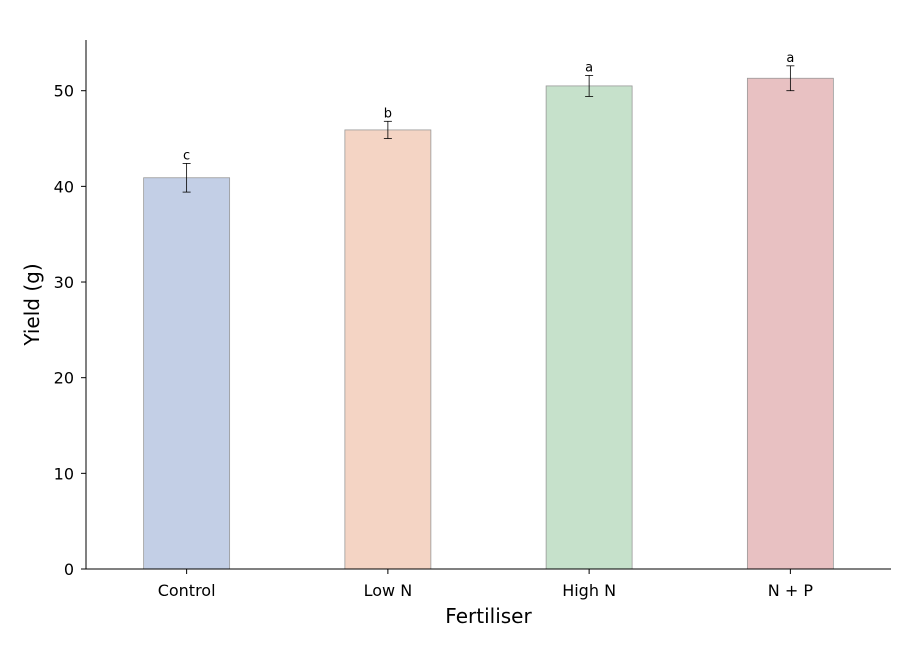  What do you see at coordinates (69, 569) in the screenshot?
I see `y-tick-label: 0` at bounding box center [69, 569].